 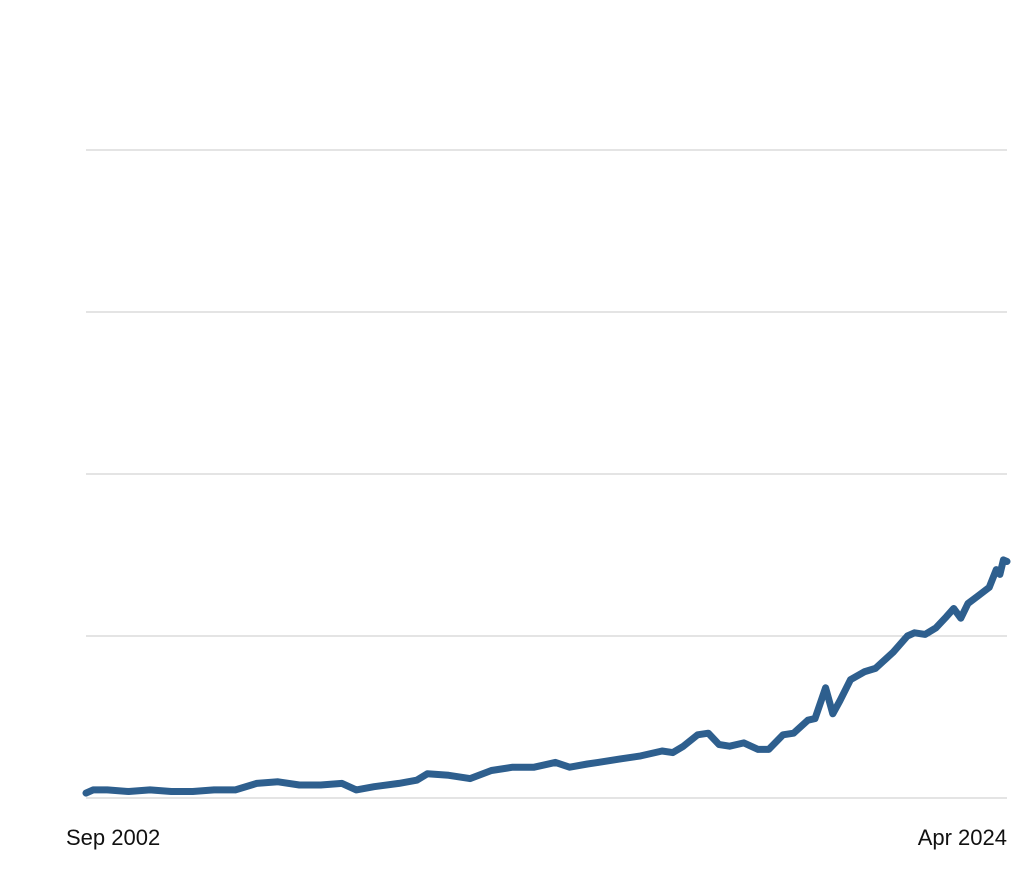 I want to click on x-tick-label-start: Sep 2002, so click(x=113, y=837).